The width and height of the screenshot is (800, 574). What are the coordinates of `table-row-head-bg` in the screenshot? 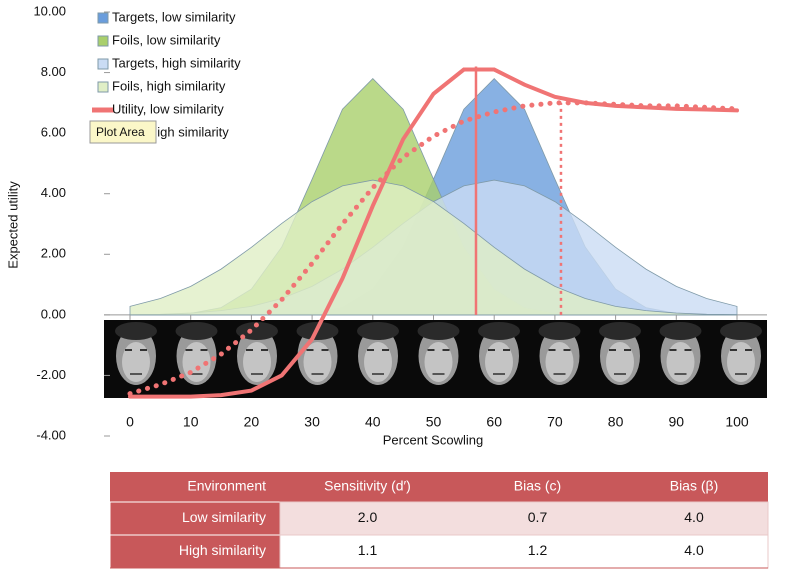 It's located at (195, 551).